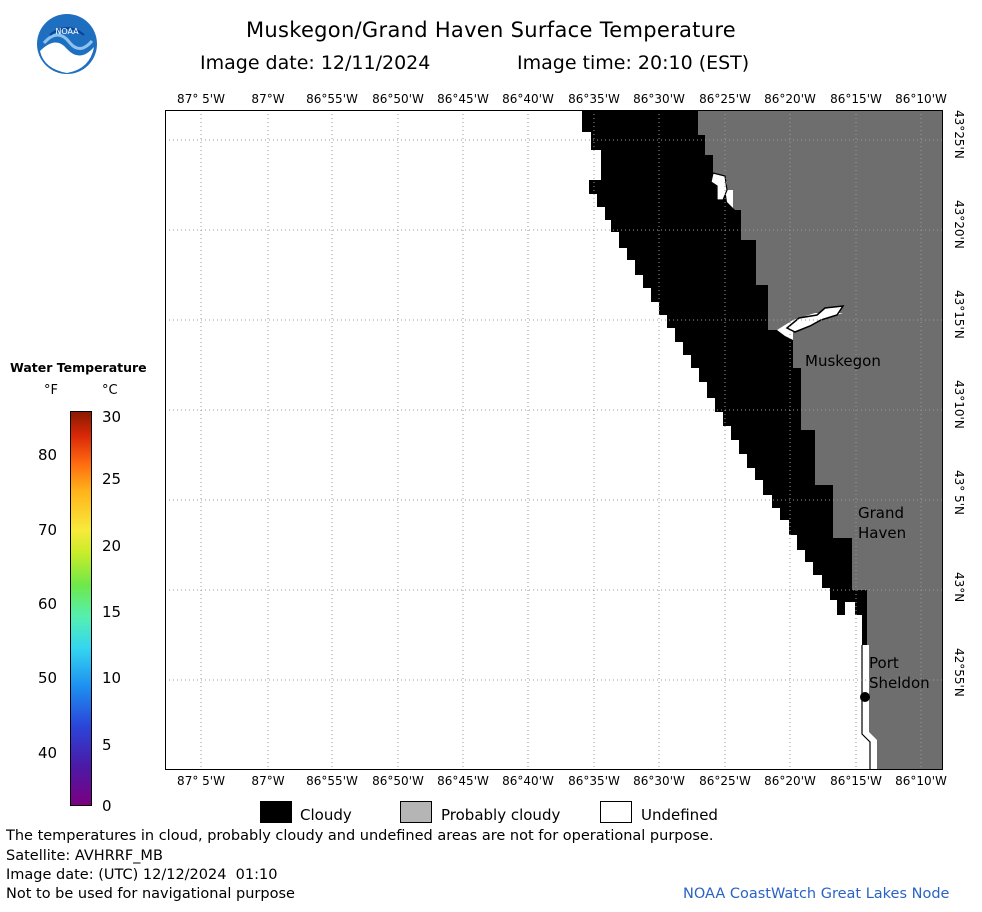 Image resolution: width=982 pixels, height=912 pixels. Describe the element at coordinates (594, 781) in the screenshot. I see `lon-label-bottom: 86°35'W` at that location.